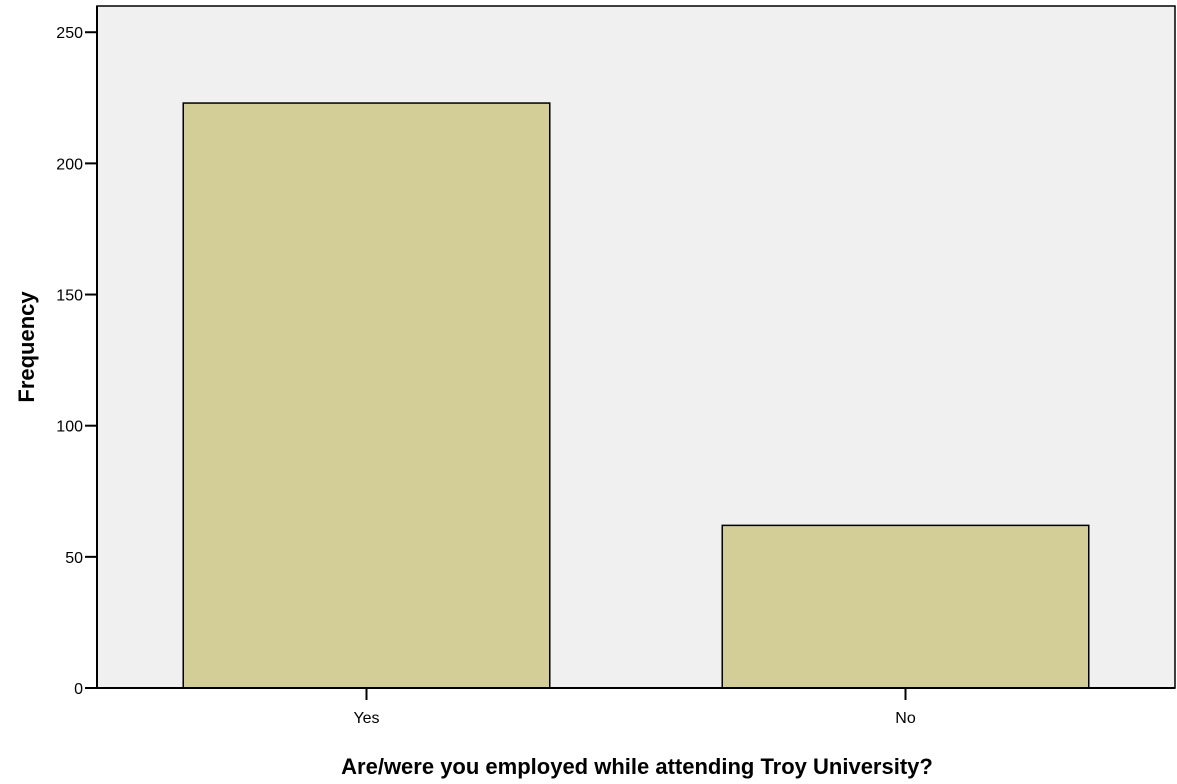 The width and height of the screenshot is (1177, 784). Describe the element at coordinates (69, 164) in the screenshot. I see `y-tick-label: 200` at that location.